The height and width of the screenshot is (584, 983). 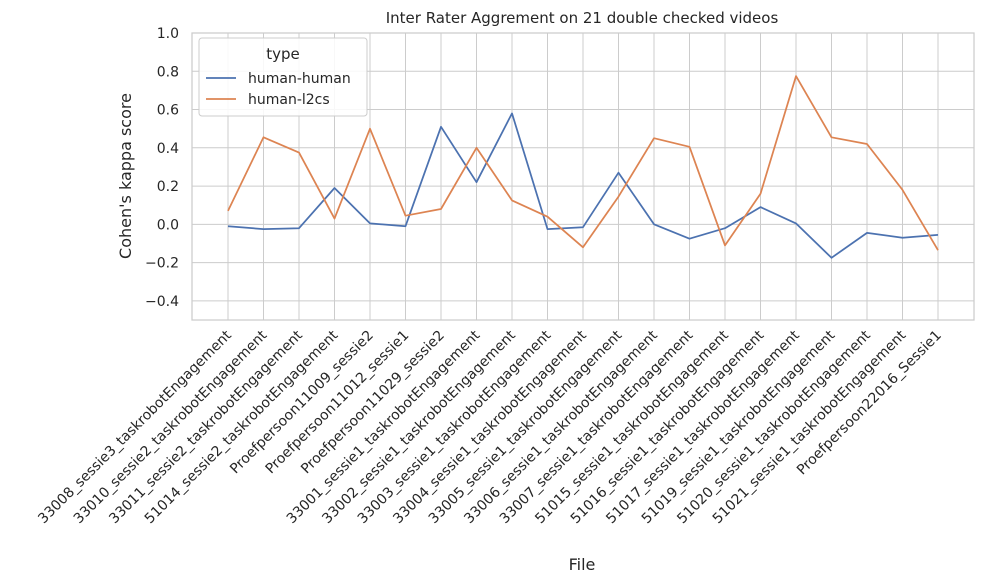 I want to click on legend-box, so click(x=283, y=77).